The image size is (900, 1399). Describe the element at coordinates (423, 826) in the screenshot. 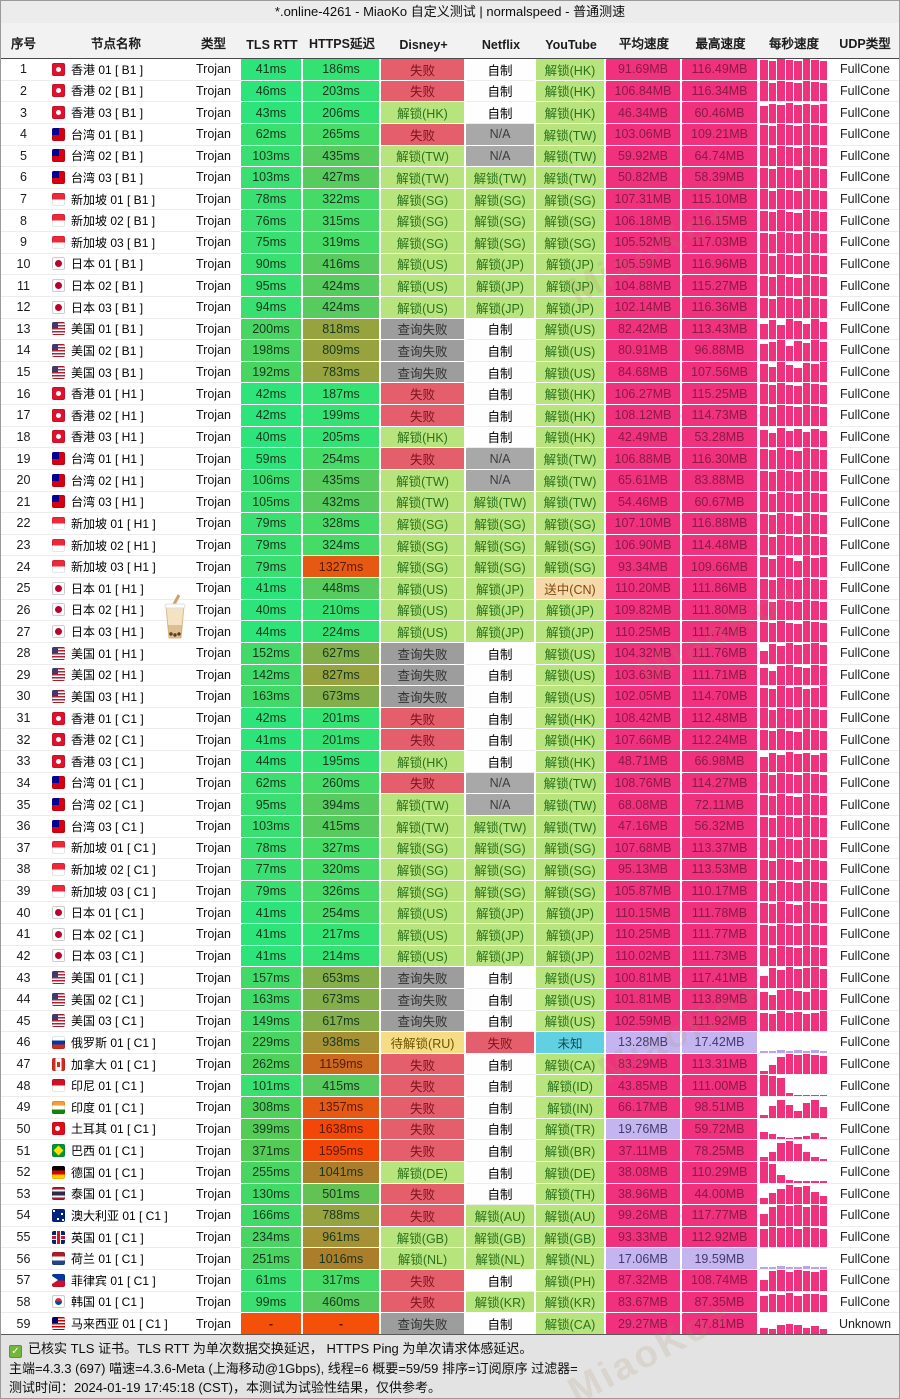

I see `disney-status-cell: 解锁(TW)` at that location.